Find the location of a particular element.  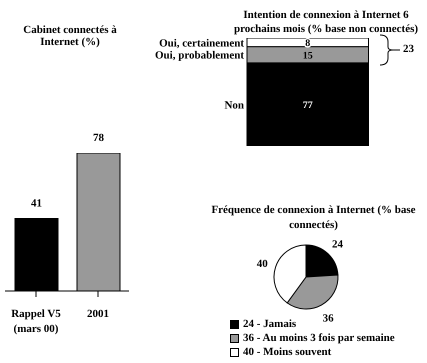

text: 23 is located at coordinates (408, 49).